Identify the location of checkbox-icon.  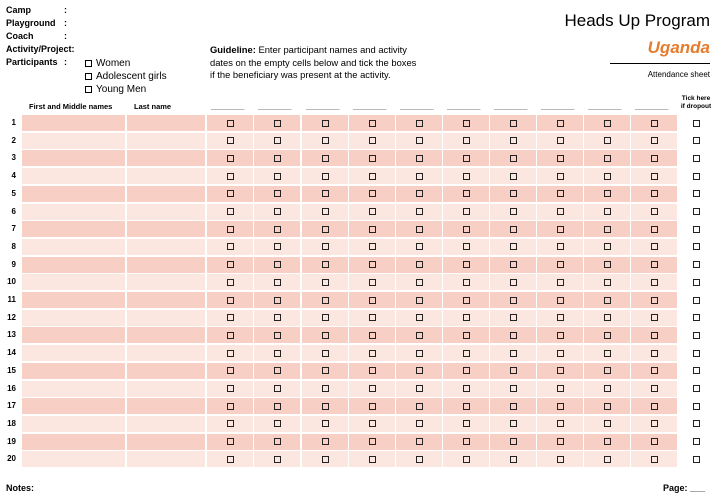
(88, 76).